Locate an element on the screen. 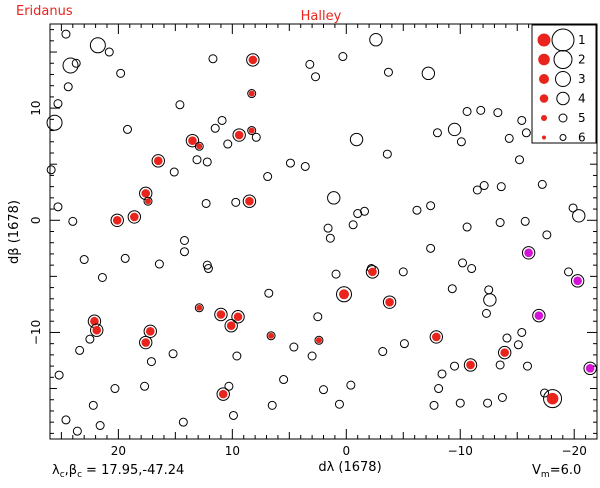  x-tick-label: −20 is located at coordinates (574, 451).